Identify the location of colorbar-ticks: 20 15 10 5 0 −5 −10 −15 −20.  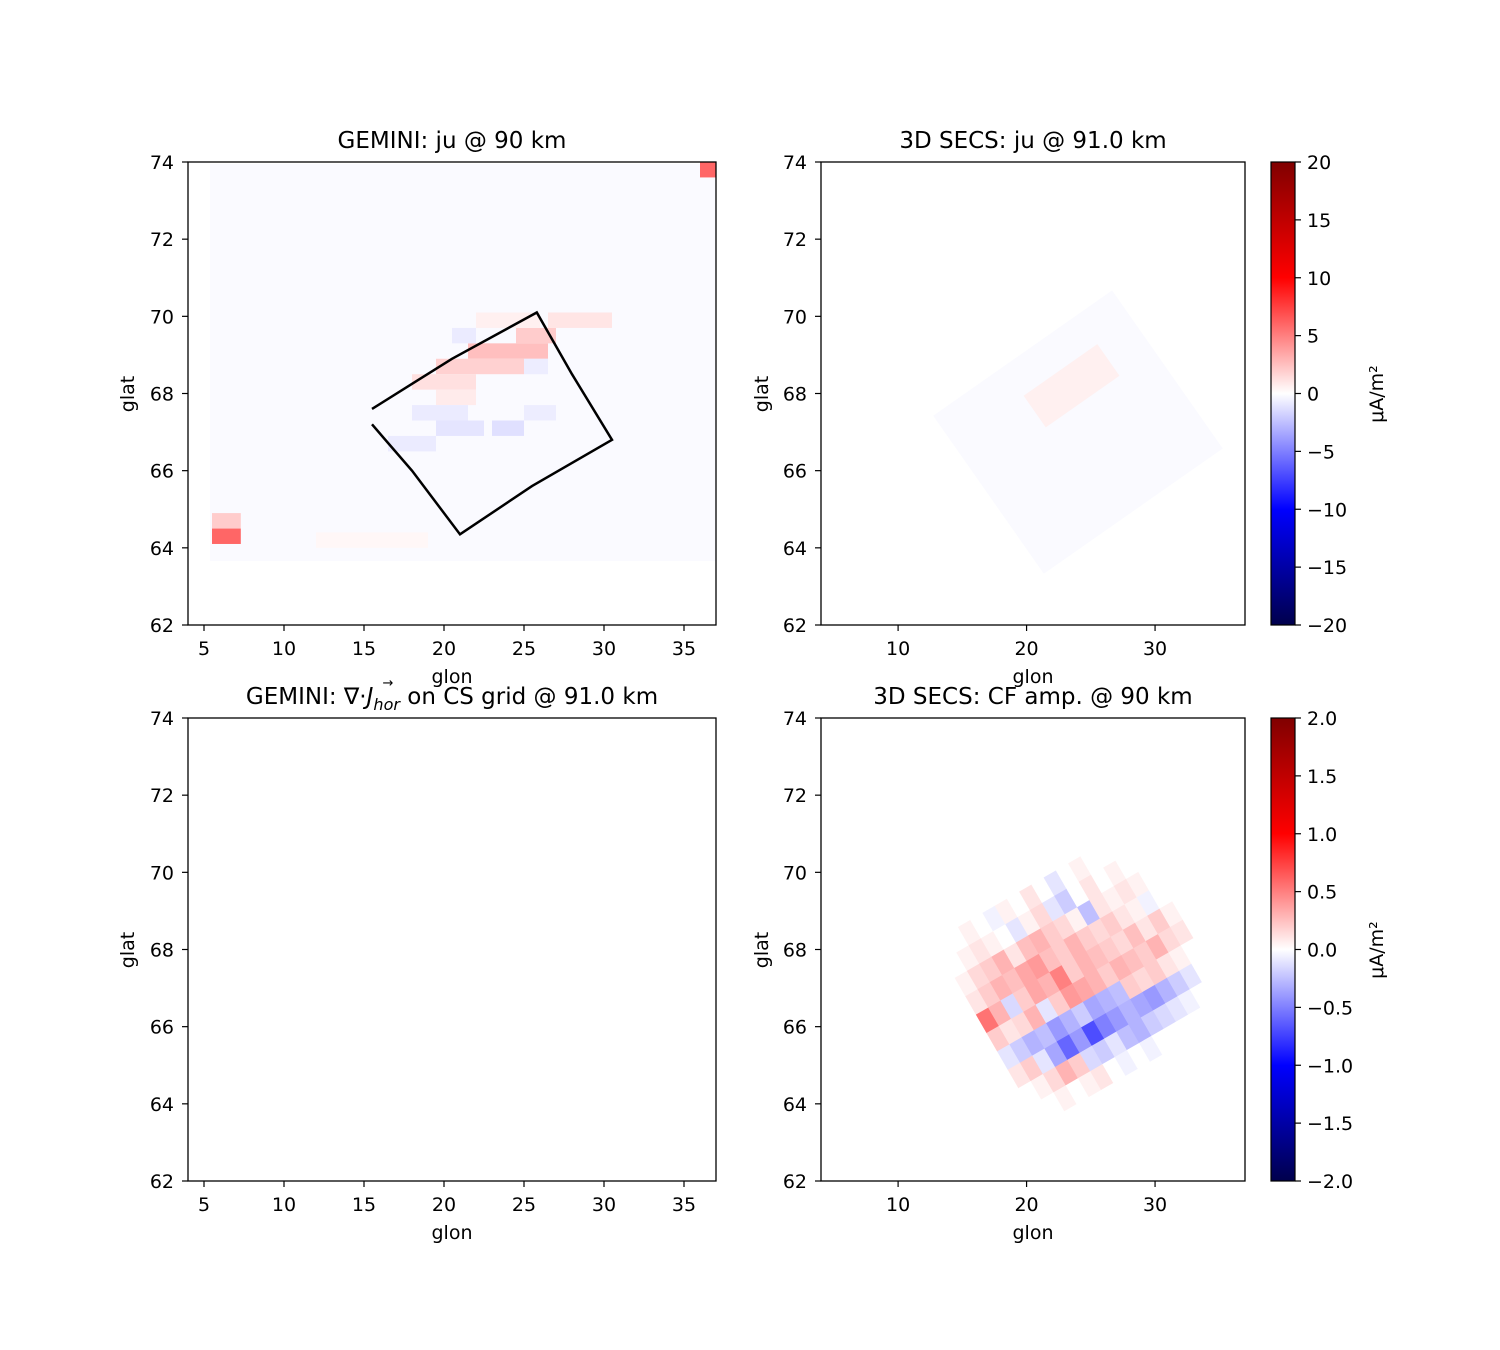
(1321, 394).